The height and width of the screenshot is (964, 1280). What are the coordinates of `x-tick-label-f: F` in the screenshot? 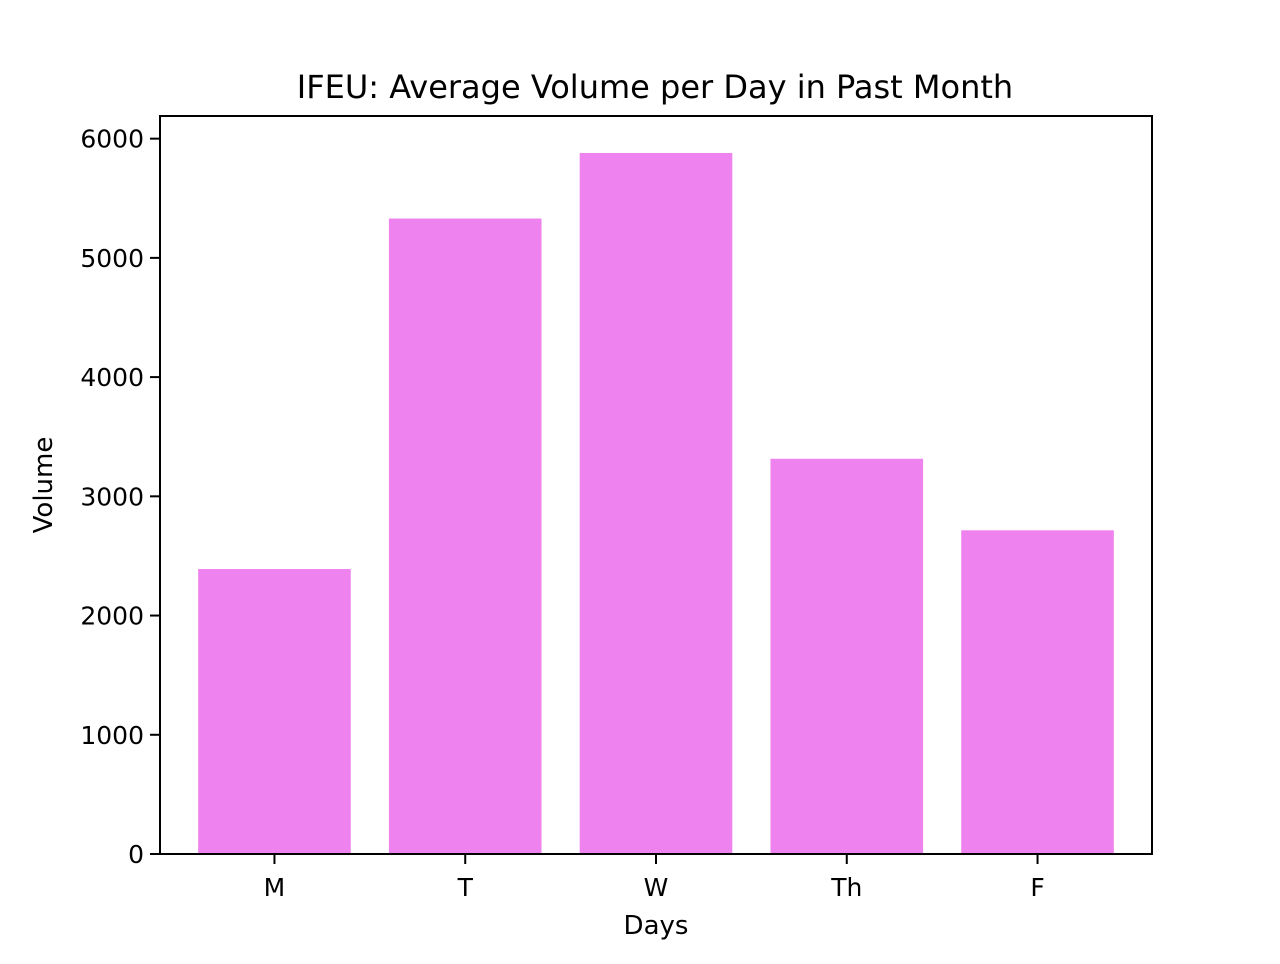 It's located at (1037, 887).